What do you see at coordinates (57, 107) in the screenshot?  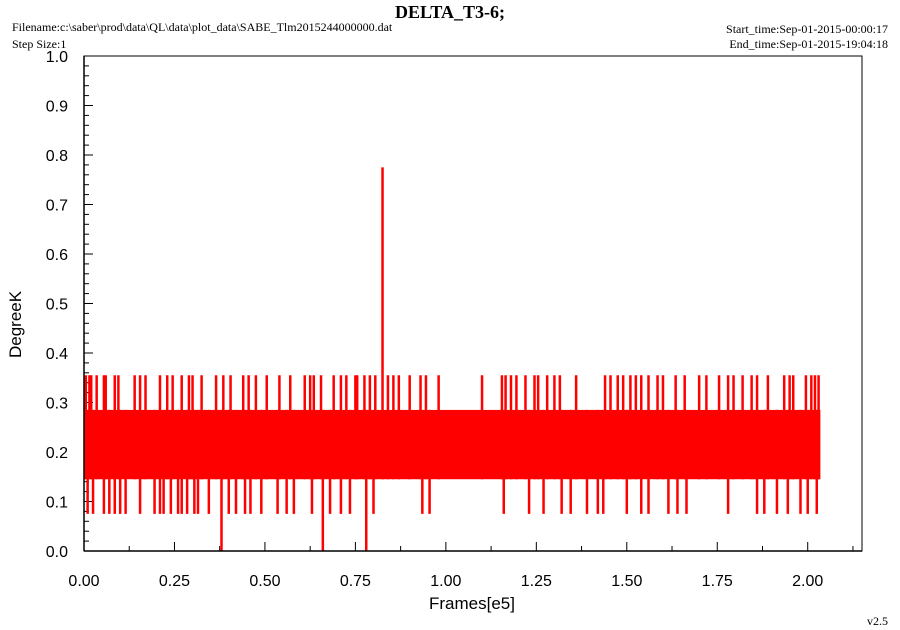 I see `y-tick-label: 0.9` at bounding box center [57, 107].